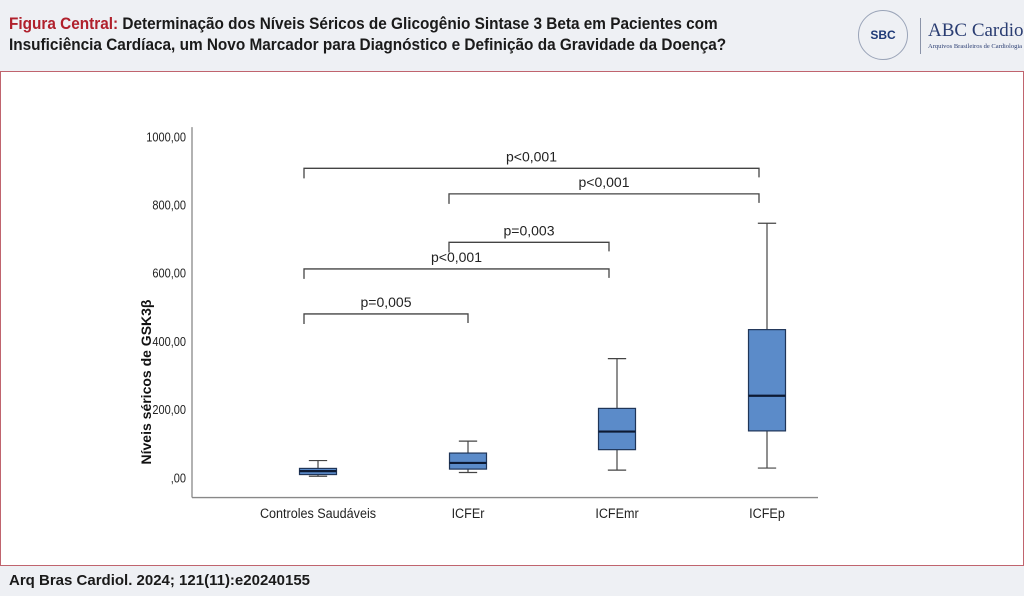  I want to click on figure-title-lead: Figura Central:, so click(64, 24).